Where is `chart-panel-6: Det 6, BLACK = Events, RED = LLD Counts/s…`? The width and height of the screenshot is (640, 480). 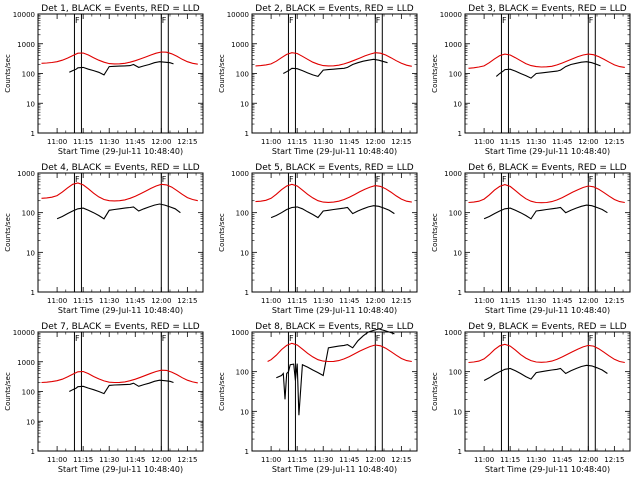 chart-panel-6: Det 6, BLACK = Events, RED = LLD Counts/s… is located at coordinates (531, 239).